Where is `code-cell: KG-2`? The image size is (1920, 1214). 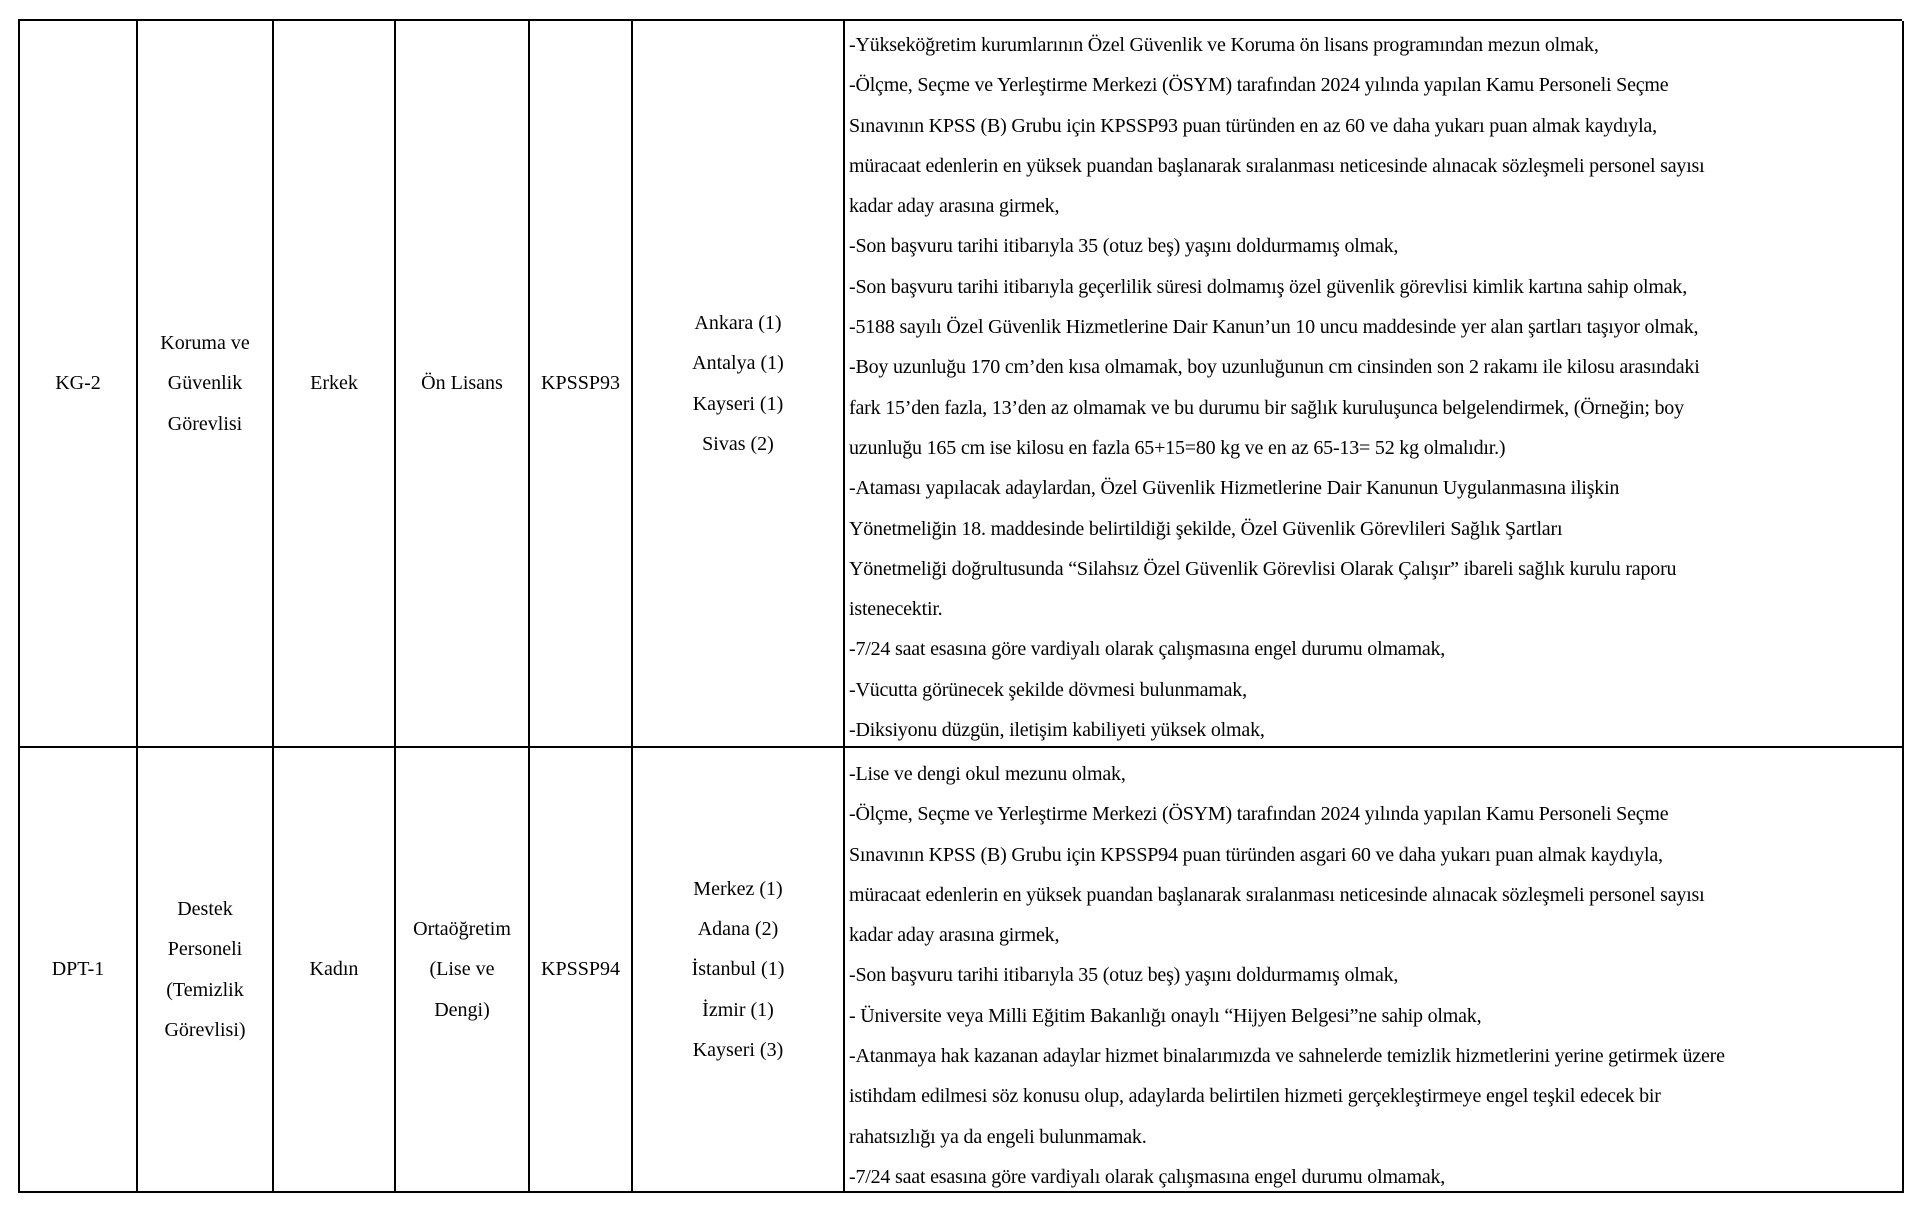 code-cell: KG-2 is located at coordinates (79, 384).